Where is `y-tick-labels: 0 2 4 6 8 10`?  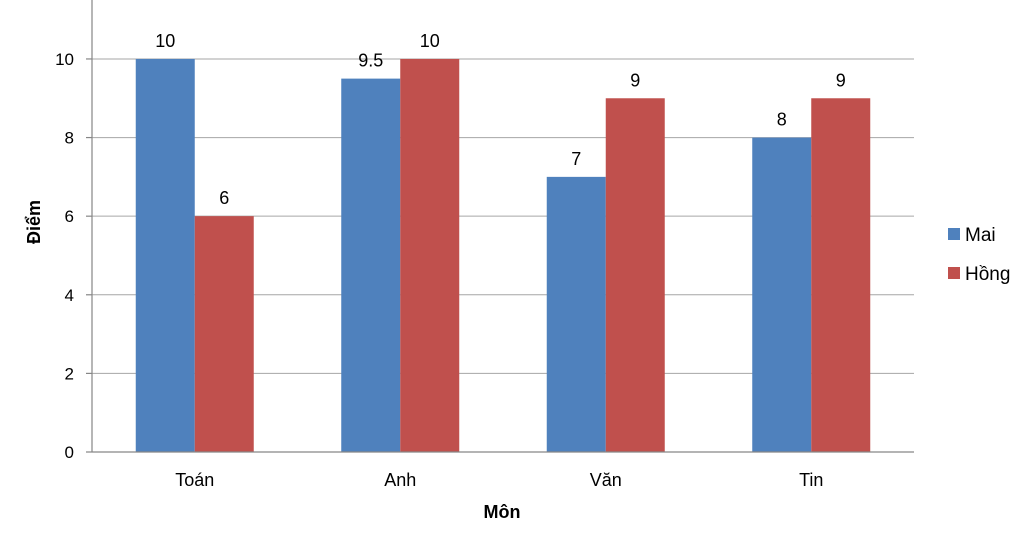
y-tick-labels: 0 2 4 6 8 10 is located at coordinates (64, 256).